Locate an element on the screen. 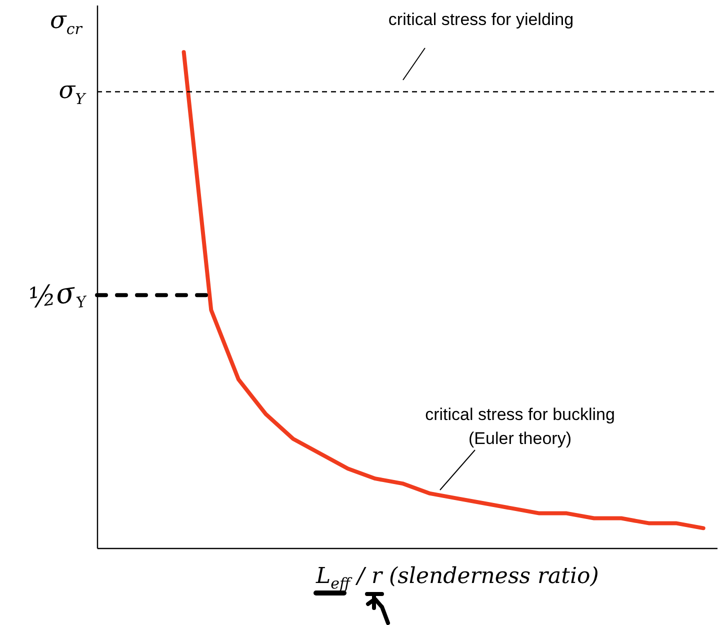  text: critical stress for yielding is located at coordinates (481, 19).